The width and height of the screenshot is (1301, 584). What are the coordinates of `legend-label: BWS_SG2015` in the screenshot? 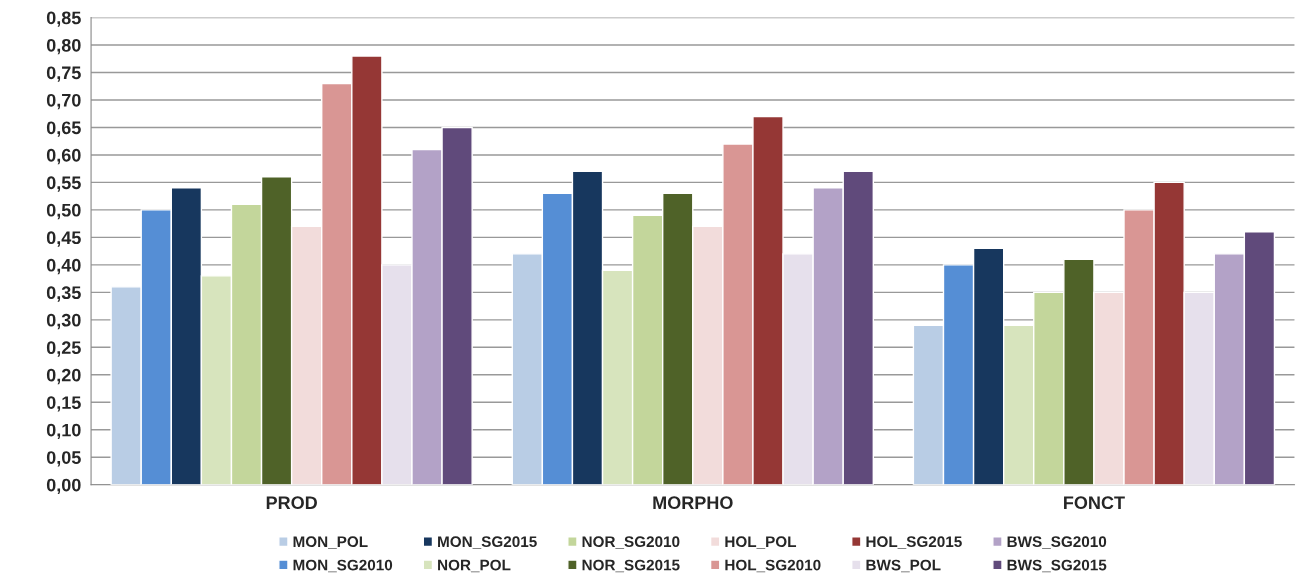 It's located at (1057, 566).